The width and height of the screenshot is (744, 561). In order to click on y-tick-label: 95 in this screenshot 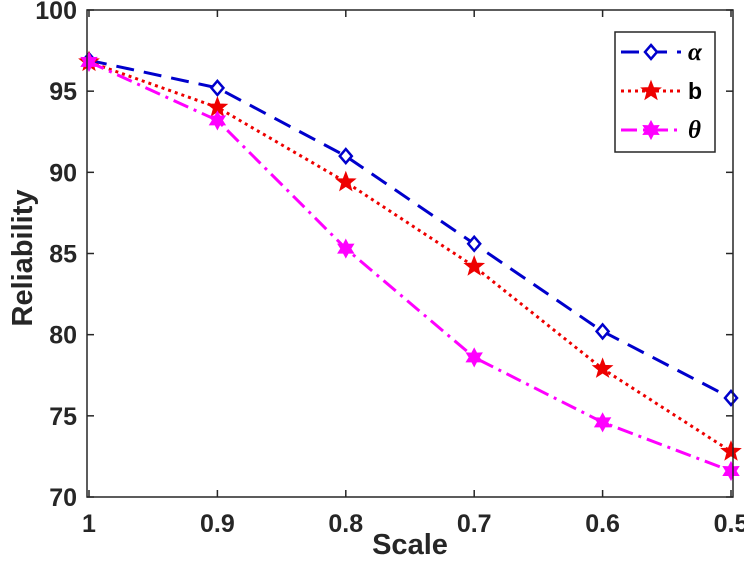, I will do `click(63, 92)`.